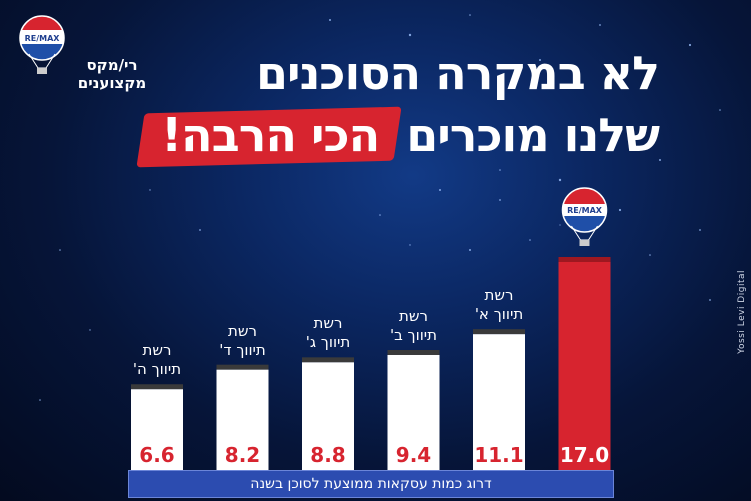  What do you see at coordinates (270, 135) in the screenshot?
I see `title-highlight: הכי הרבה!` at bounding box center [270, 135].